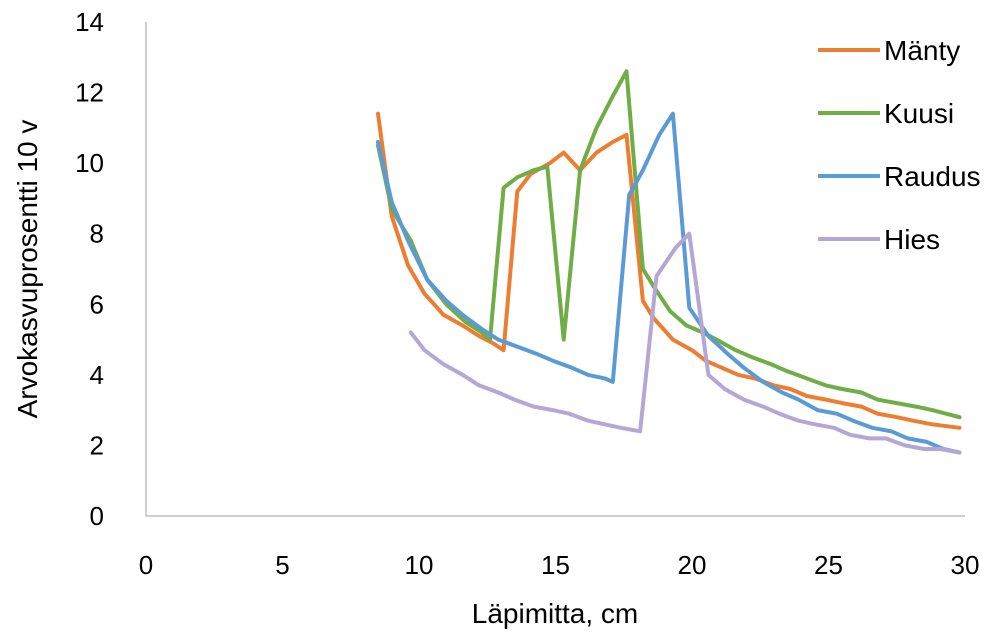  I want to click on y-tick-label: 10, so click(89, 163).